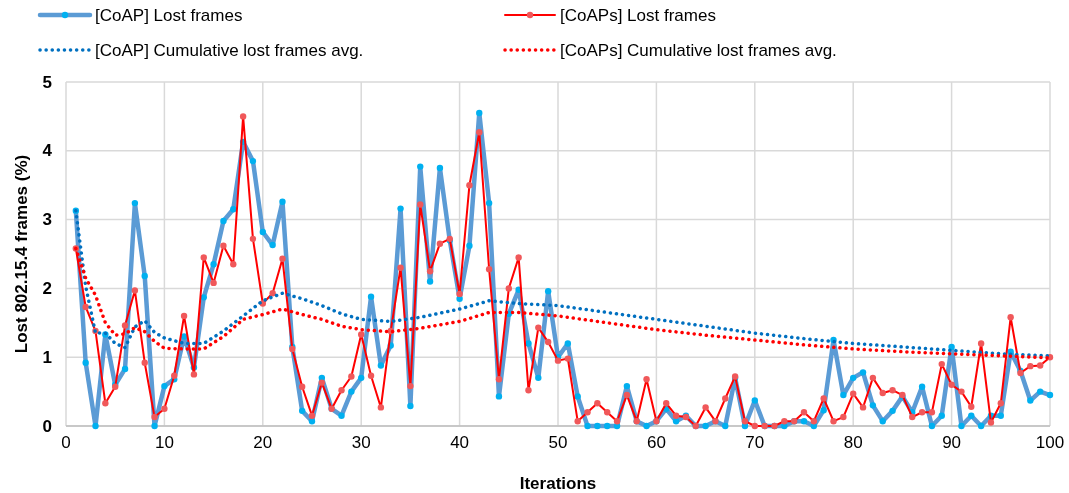 The image size is (1069, 493). What do you see at coordinates (361, 442) in the screenshot?
I see `x-tick-label: 30` at bounding box center [361, 442].